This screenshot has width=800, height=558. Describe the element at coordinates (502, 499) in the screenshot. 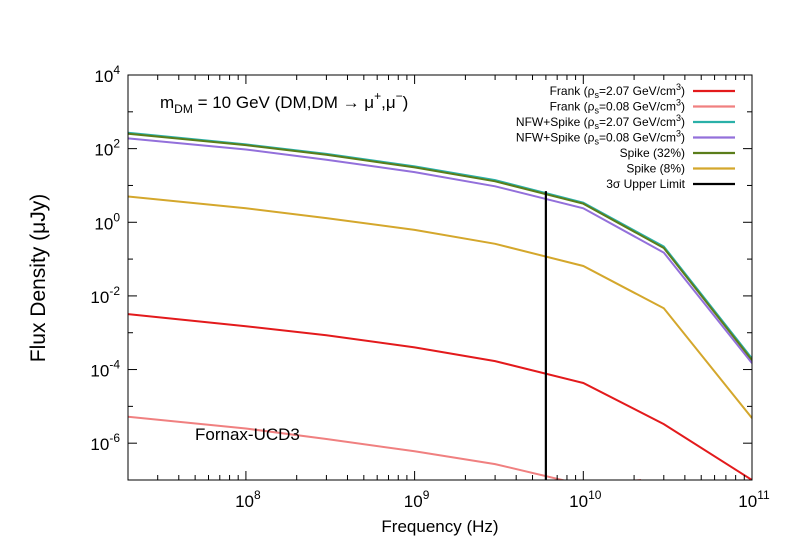

I see `x-tick-labels: 10⁸ 10⁹ 10¹⁰ 10¹¹` at that location.